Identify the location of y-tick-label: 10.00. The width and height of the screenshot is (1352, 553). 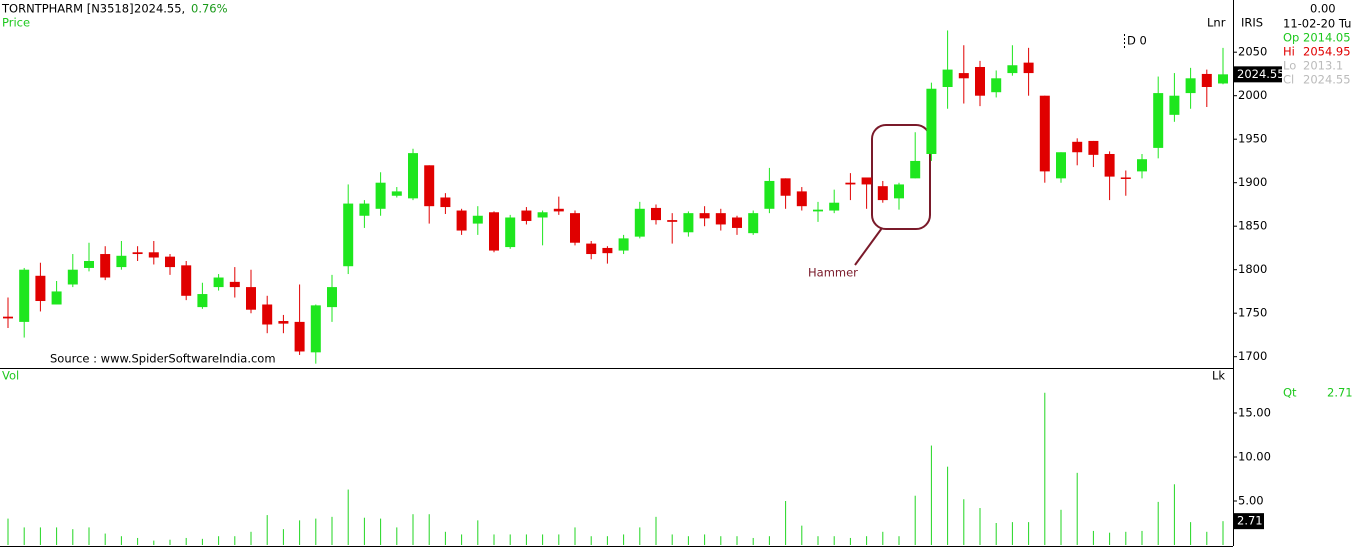
(1254, 457).